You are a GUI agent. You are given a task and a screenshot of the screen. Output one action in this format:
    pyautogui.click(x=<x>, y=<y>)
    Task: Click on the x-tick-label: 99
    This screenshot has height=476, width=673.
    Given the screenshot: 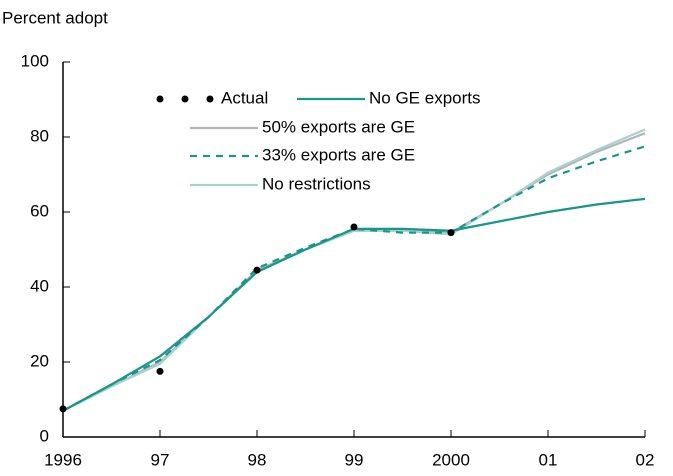 What is the action you would take?
    pyautogui.click(x=354, y=459)
    